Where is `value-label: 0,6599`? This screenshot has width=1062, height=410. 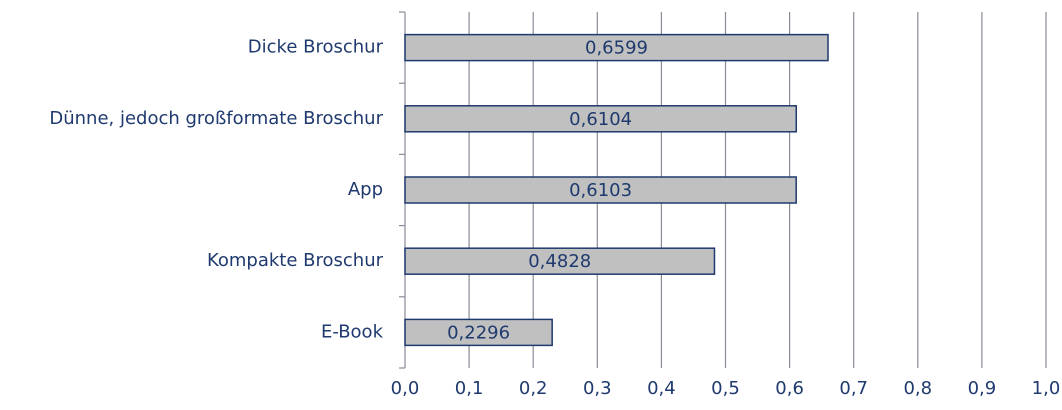
value-label: 0,6599 is located at coordinates (616, 48).